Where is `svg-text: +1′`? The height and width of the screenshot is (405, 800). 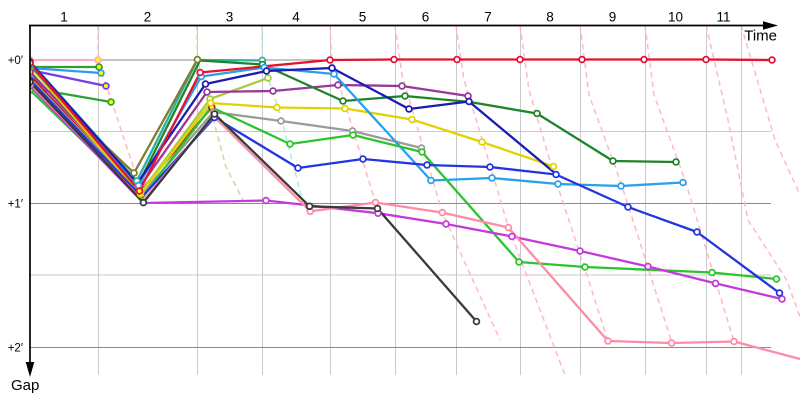
svg-text: +1′ is located at coordinates (15, 205).